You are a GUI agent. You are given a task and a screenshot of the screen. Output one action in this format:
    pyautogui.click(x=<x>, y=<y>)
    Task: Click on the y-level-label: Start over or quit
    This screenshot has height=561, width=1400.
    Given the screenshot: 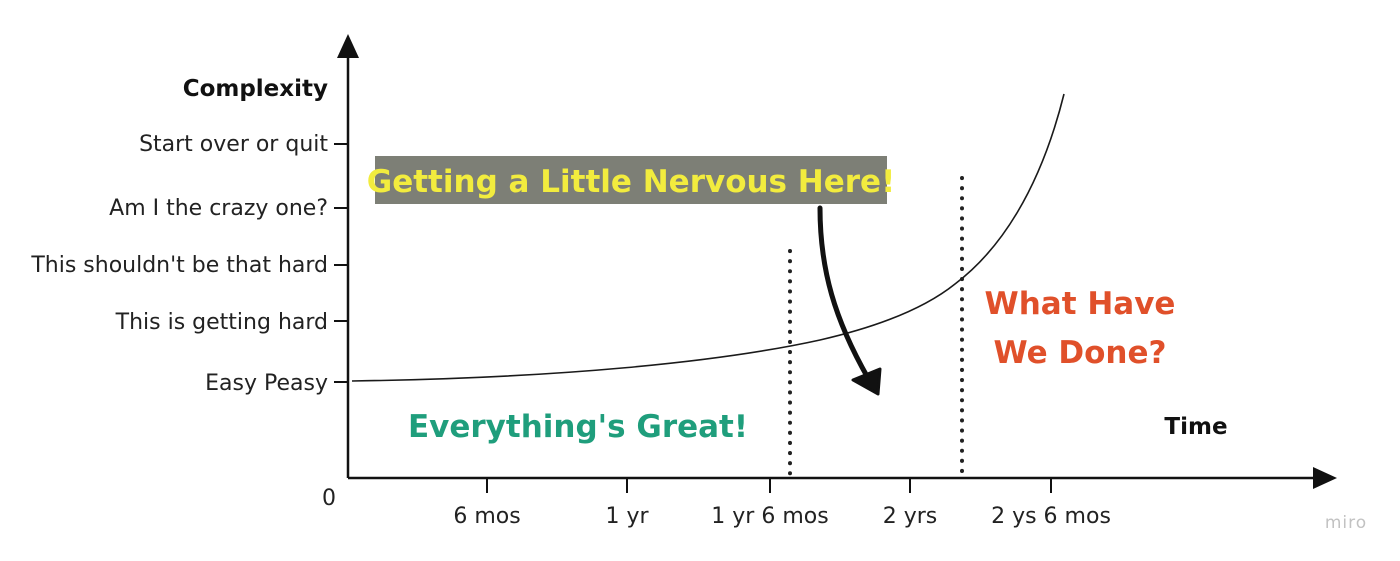 What is the action you would take?
    pyautogui.click(x=233, y=144)
    